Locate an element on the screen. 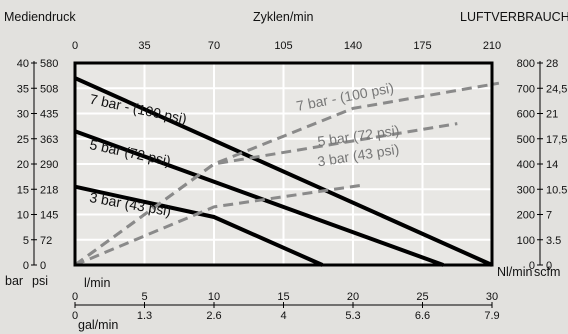 The height and width of the screenshot is (334, 568). bar-tick-label: 25 is located at coordinates (23, 140).